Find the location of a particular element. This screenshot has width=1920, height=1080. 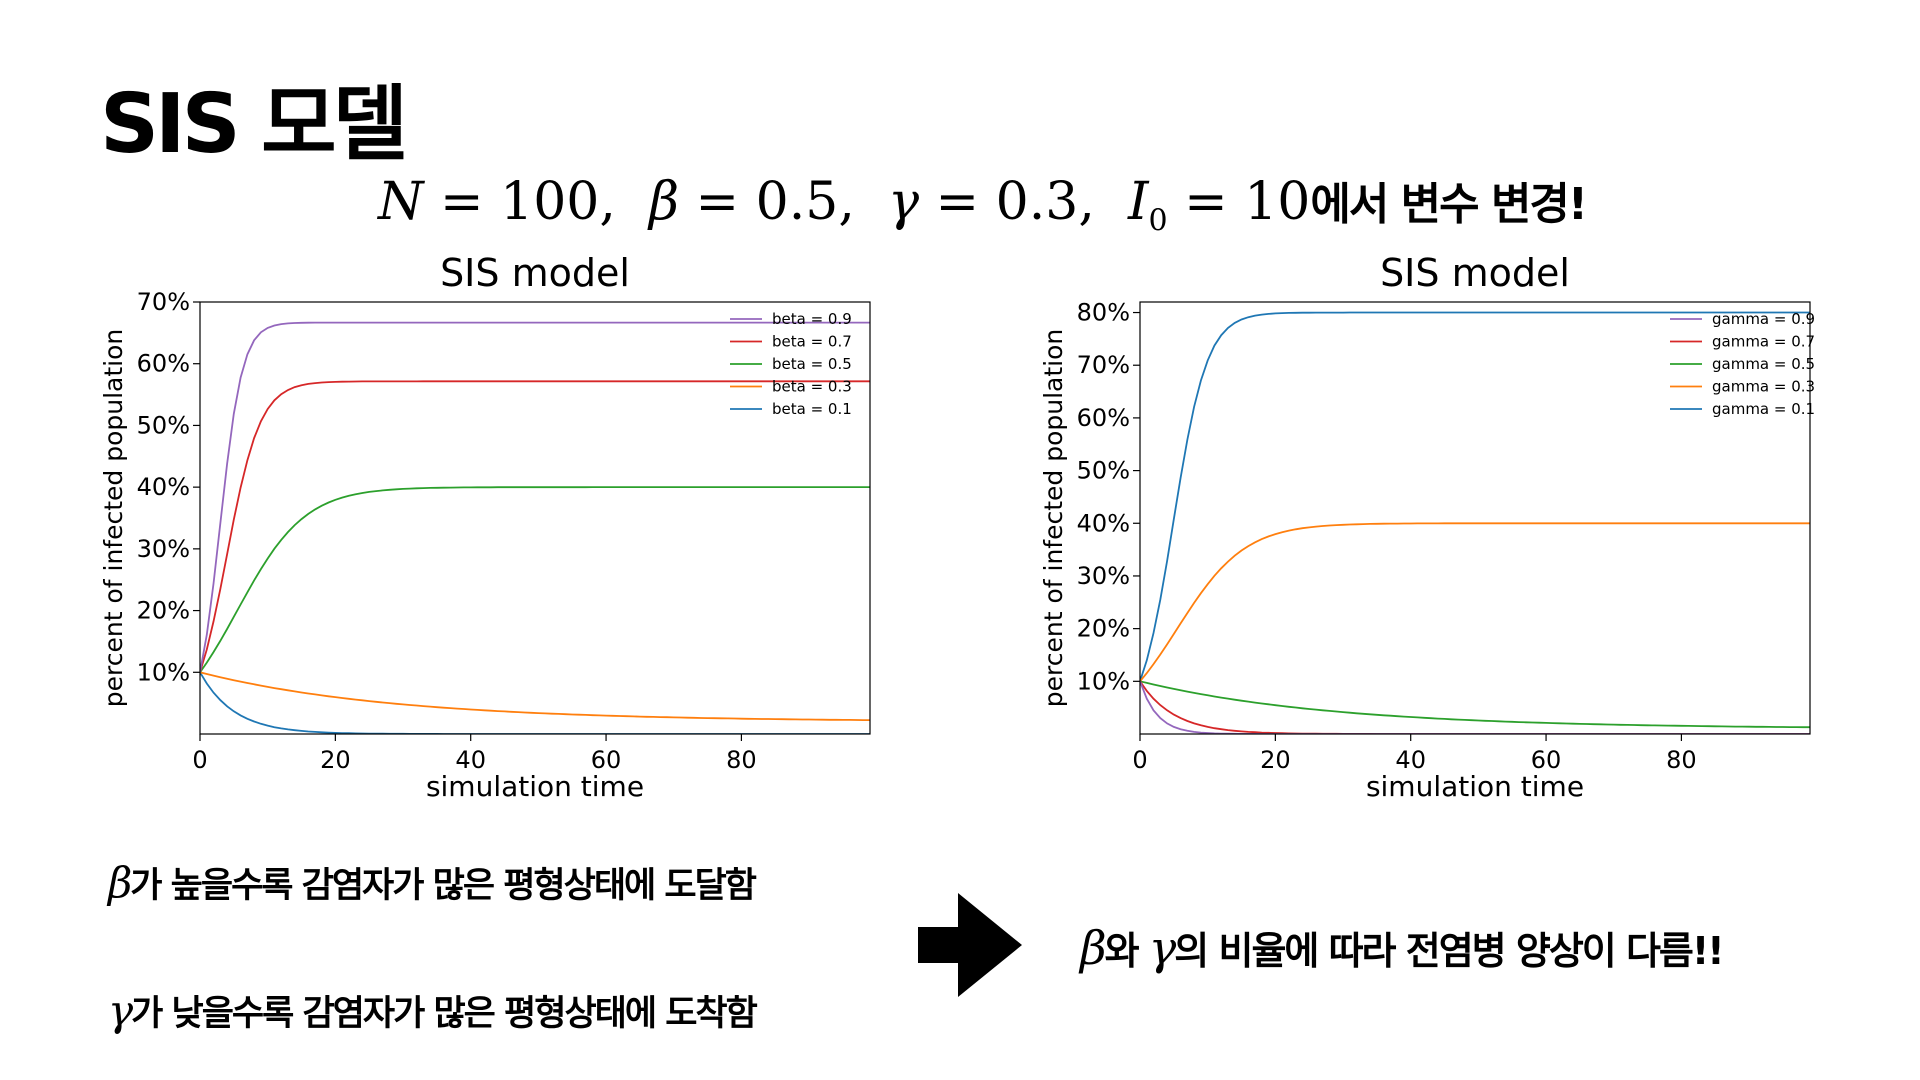

gamma-chart-legend-label: gamma = 0.1 is located at coordinates (1763, 409).